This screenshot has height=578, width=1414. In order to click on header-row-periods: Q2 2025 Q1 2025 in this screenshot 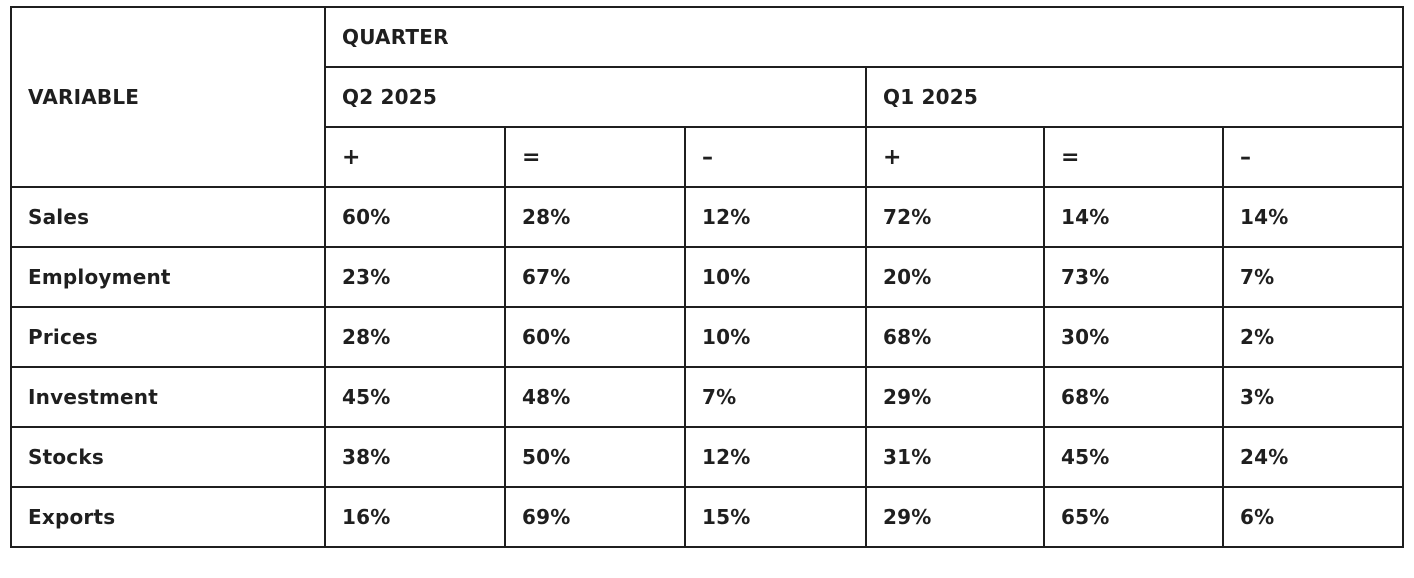, I will do `click(708, 97)`.